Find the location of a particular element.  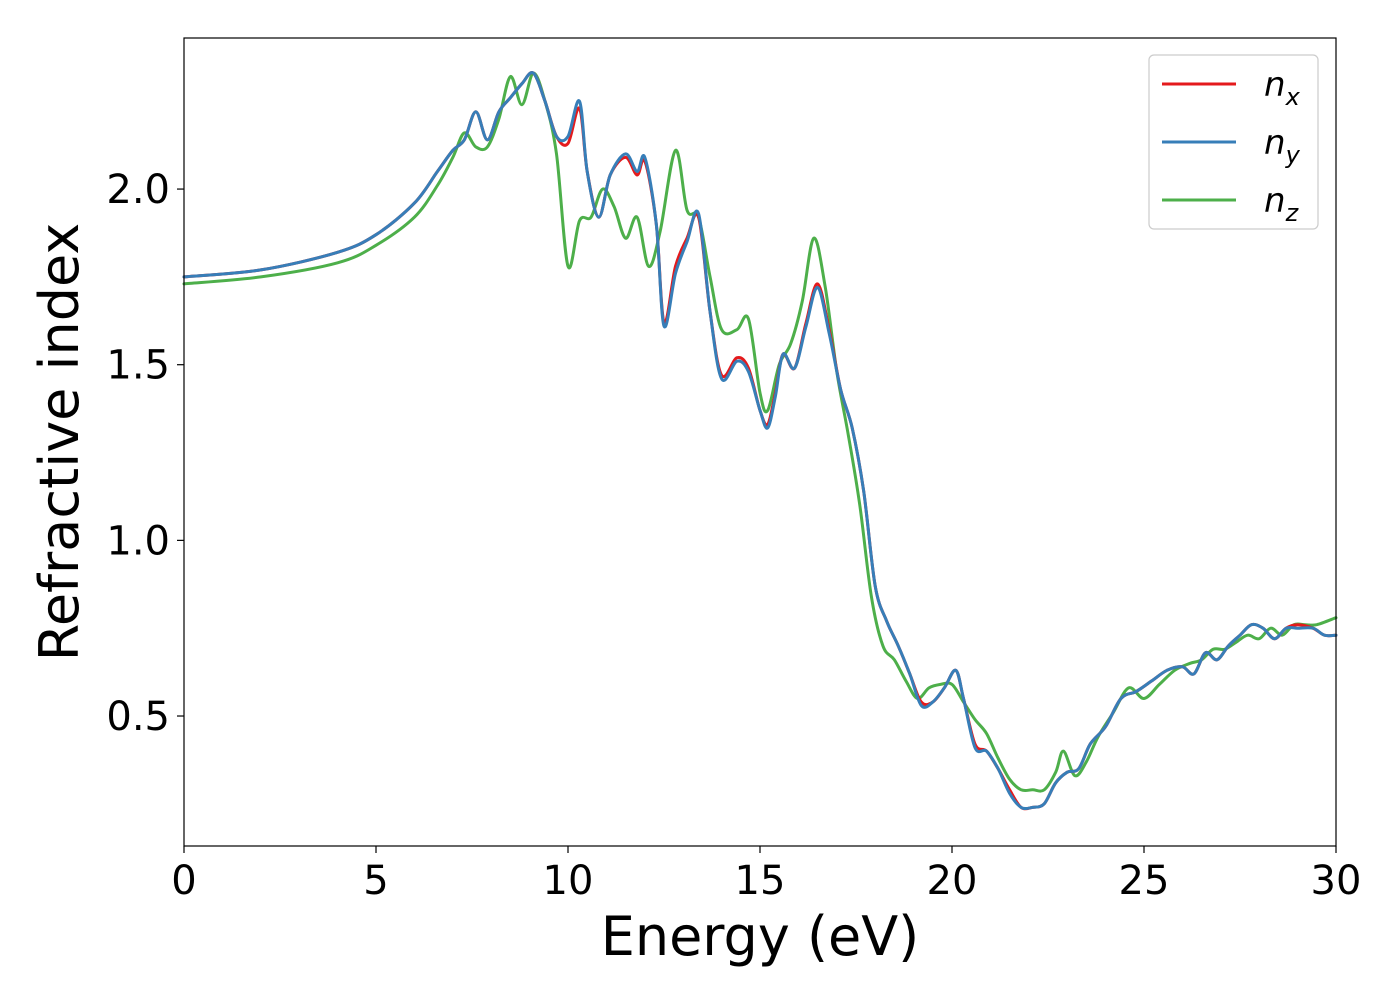

legend-items: nx ny nz is located at coordinates (1231, 146).